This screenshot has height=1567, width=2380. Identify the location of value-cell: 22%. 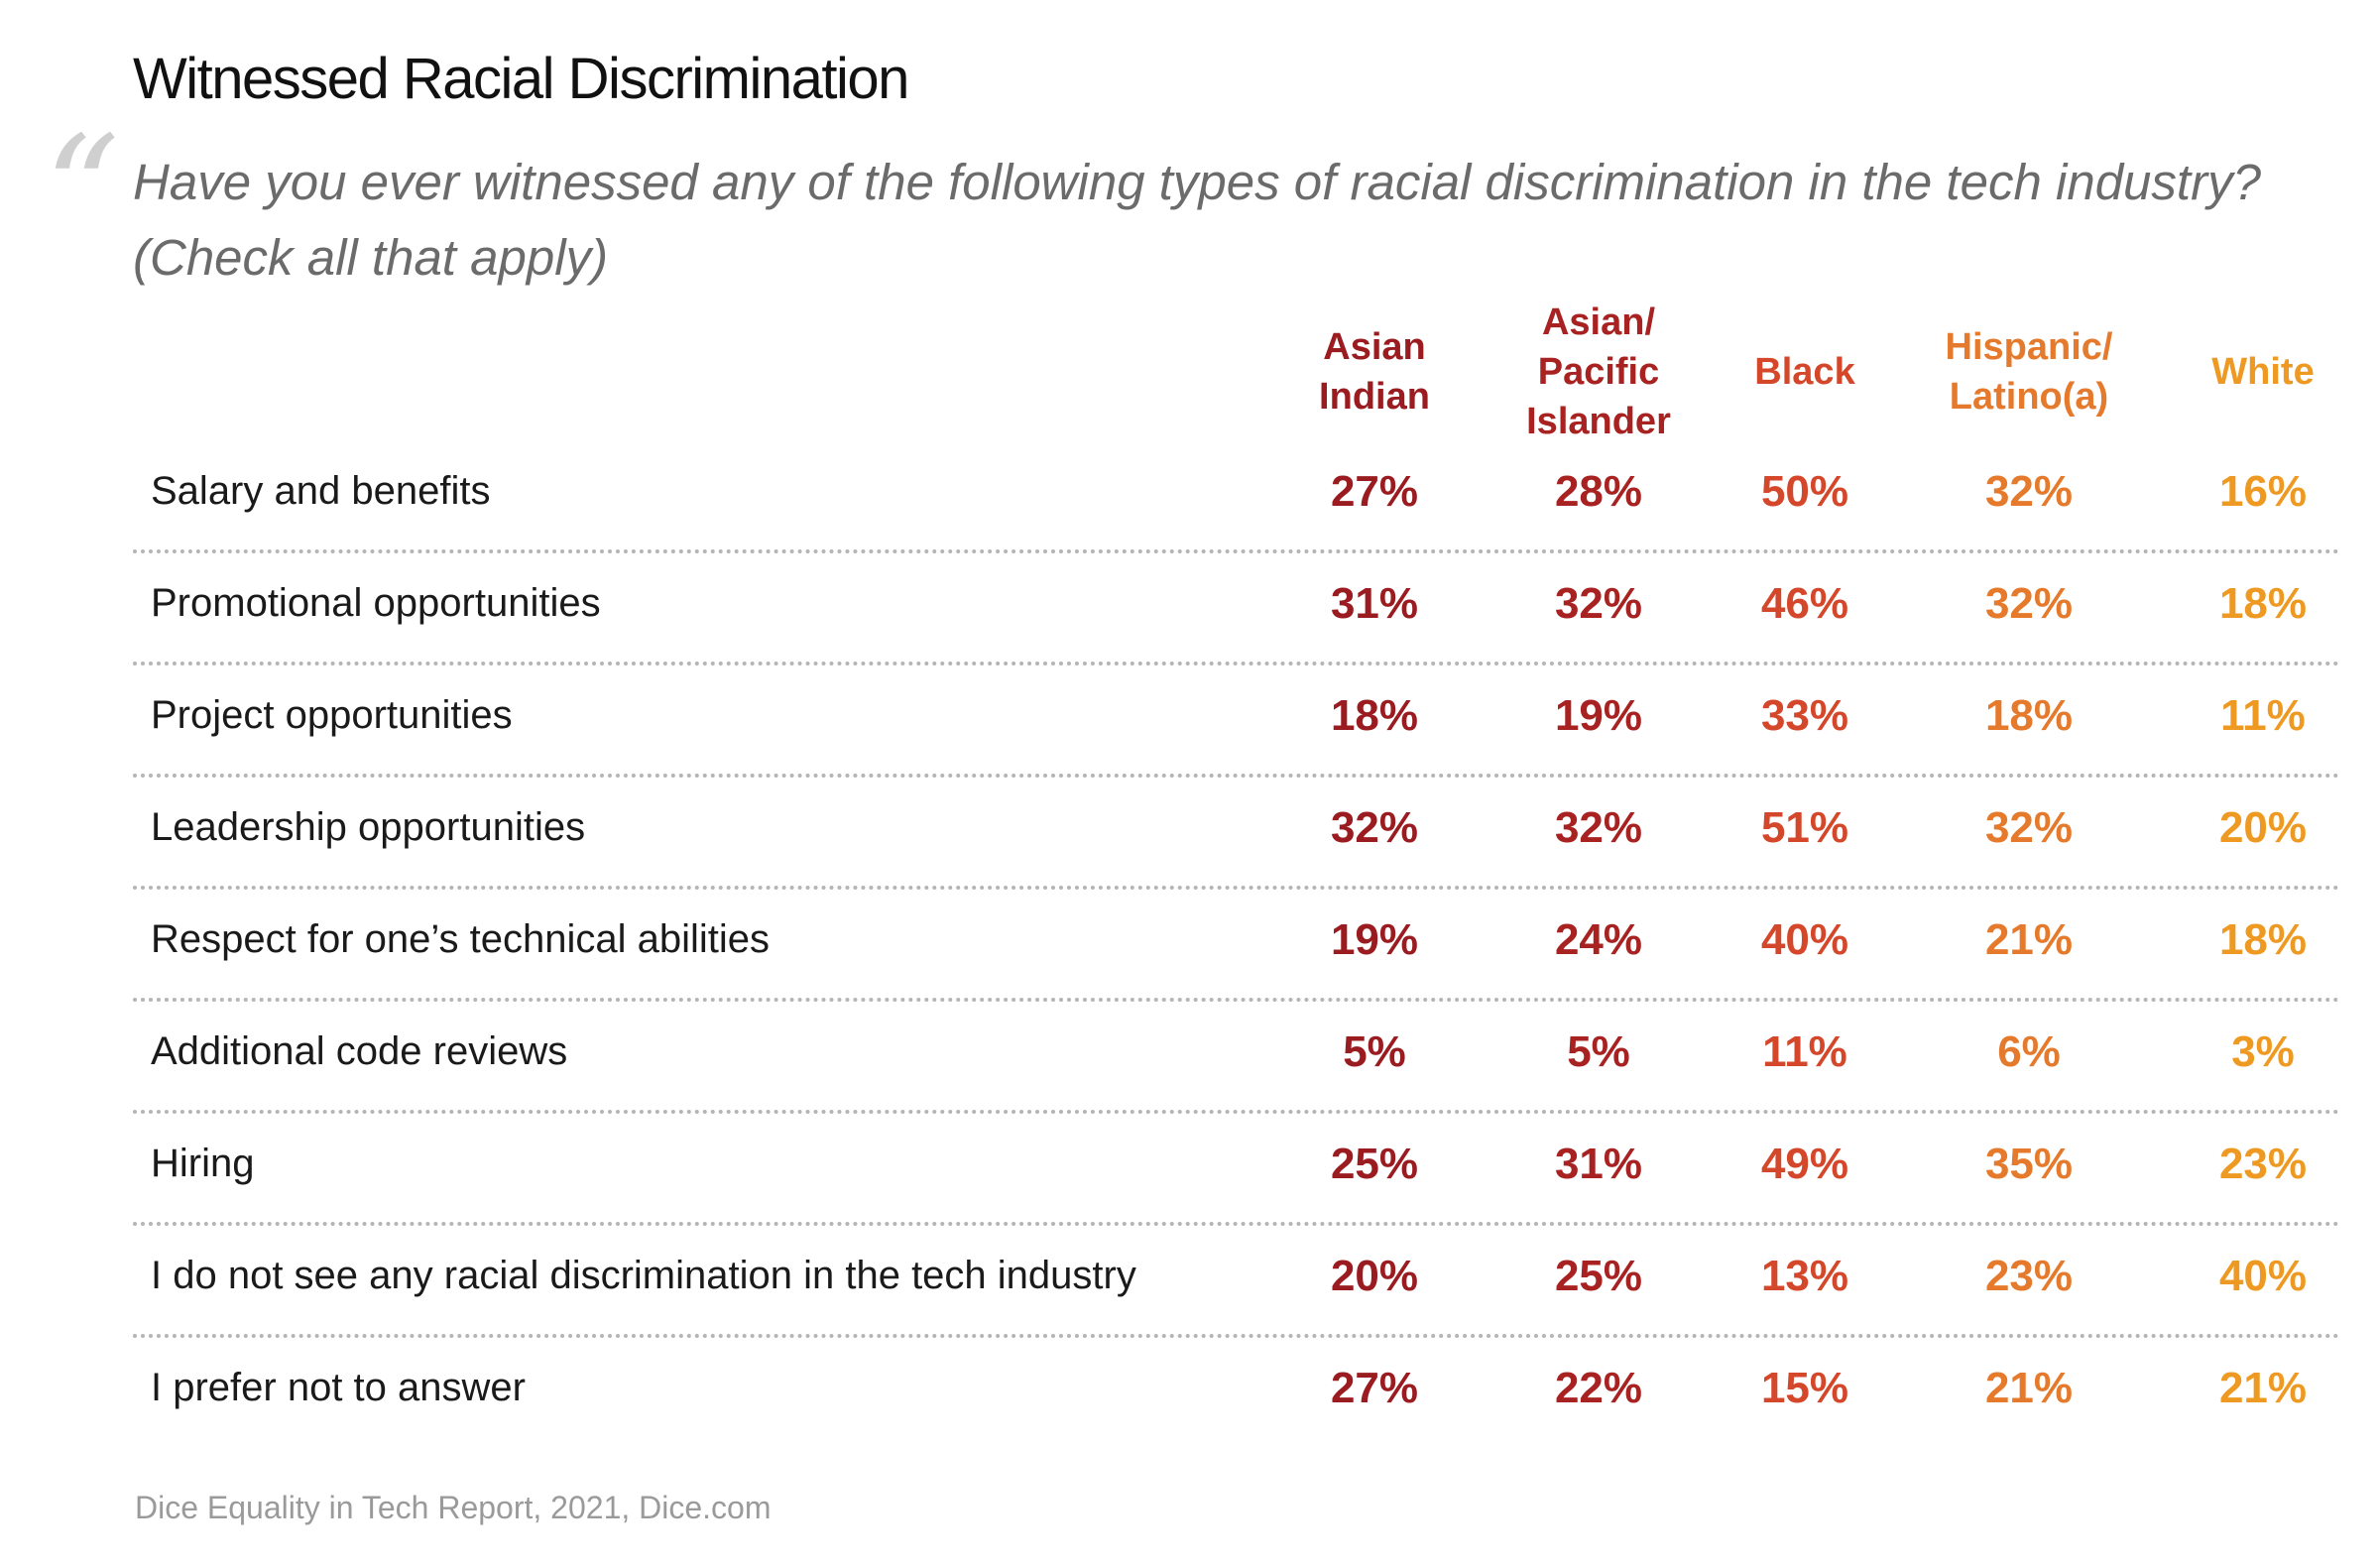
(1598, 1388).